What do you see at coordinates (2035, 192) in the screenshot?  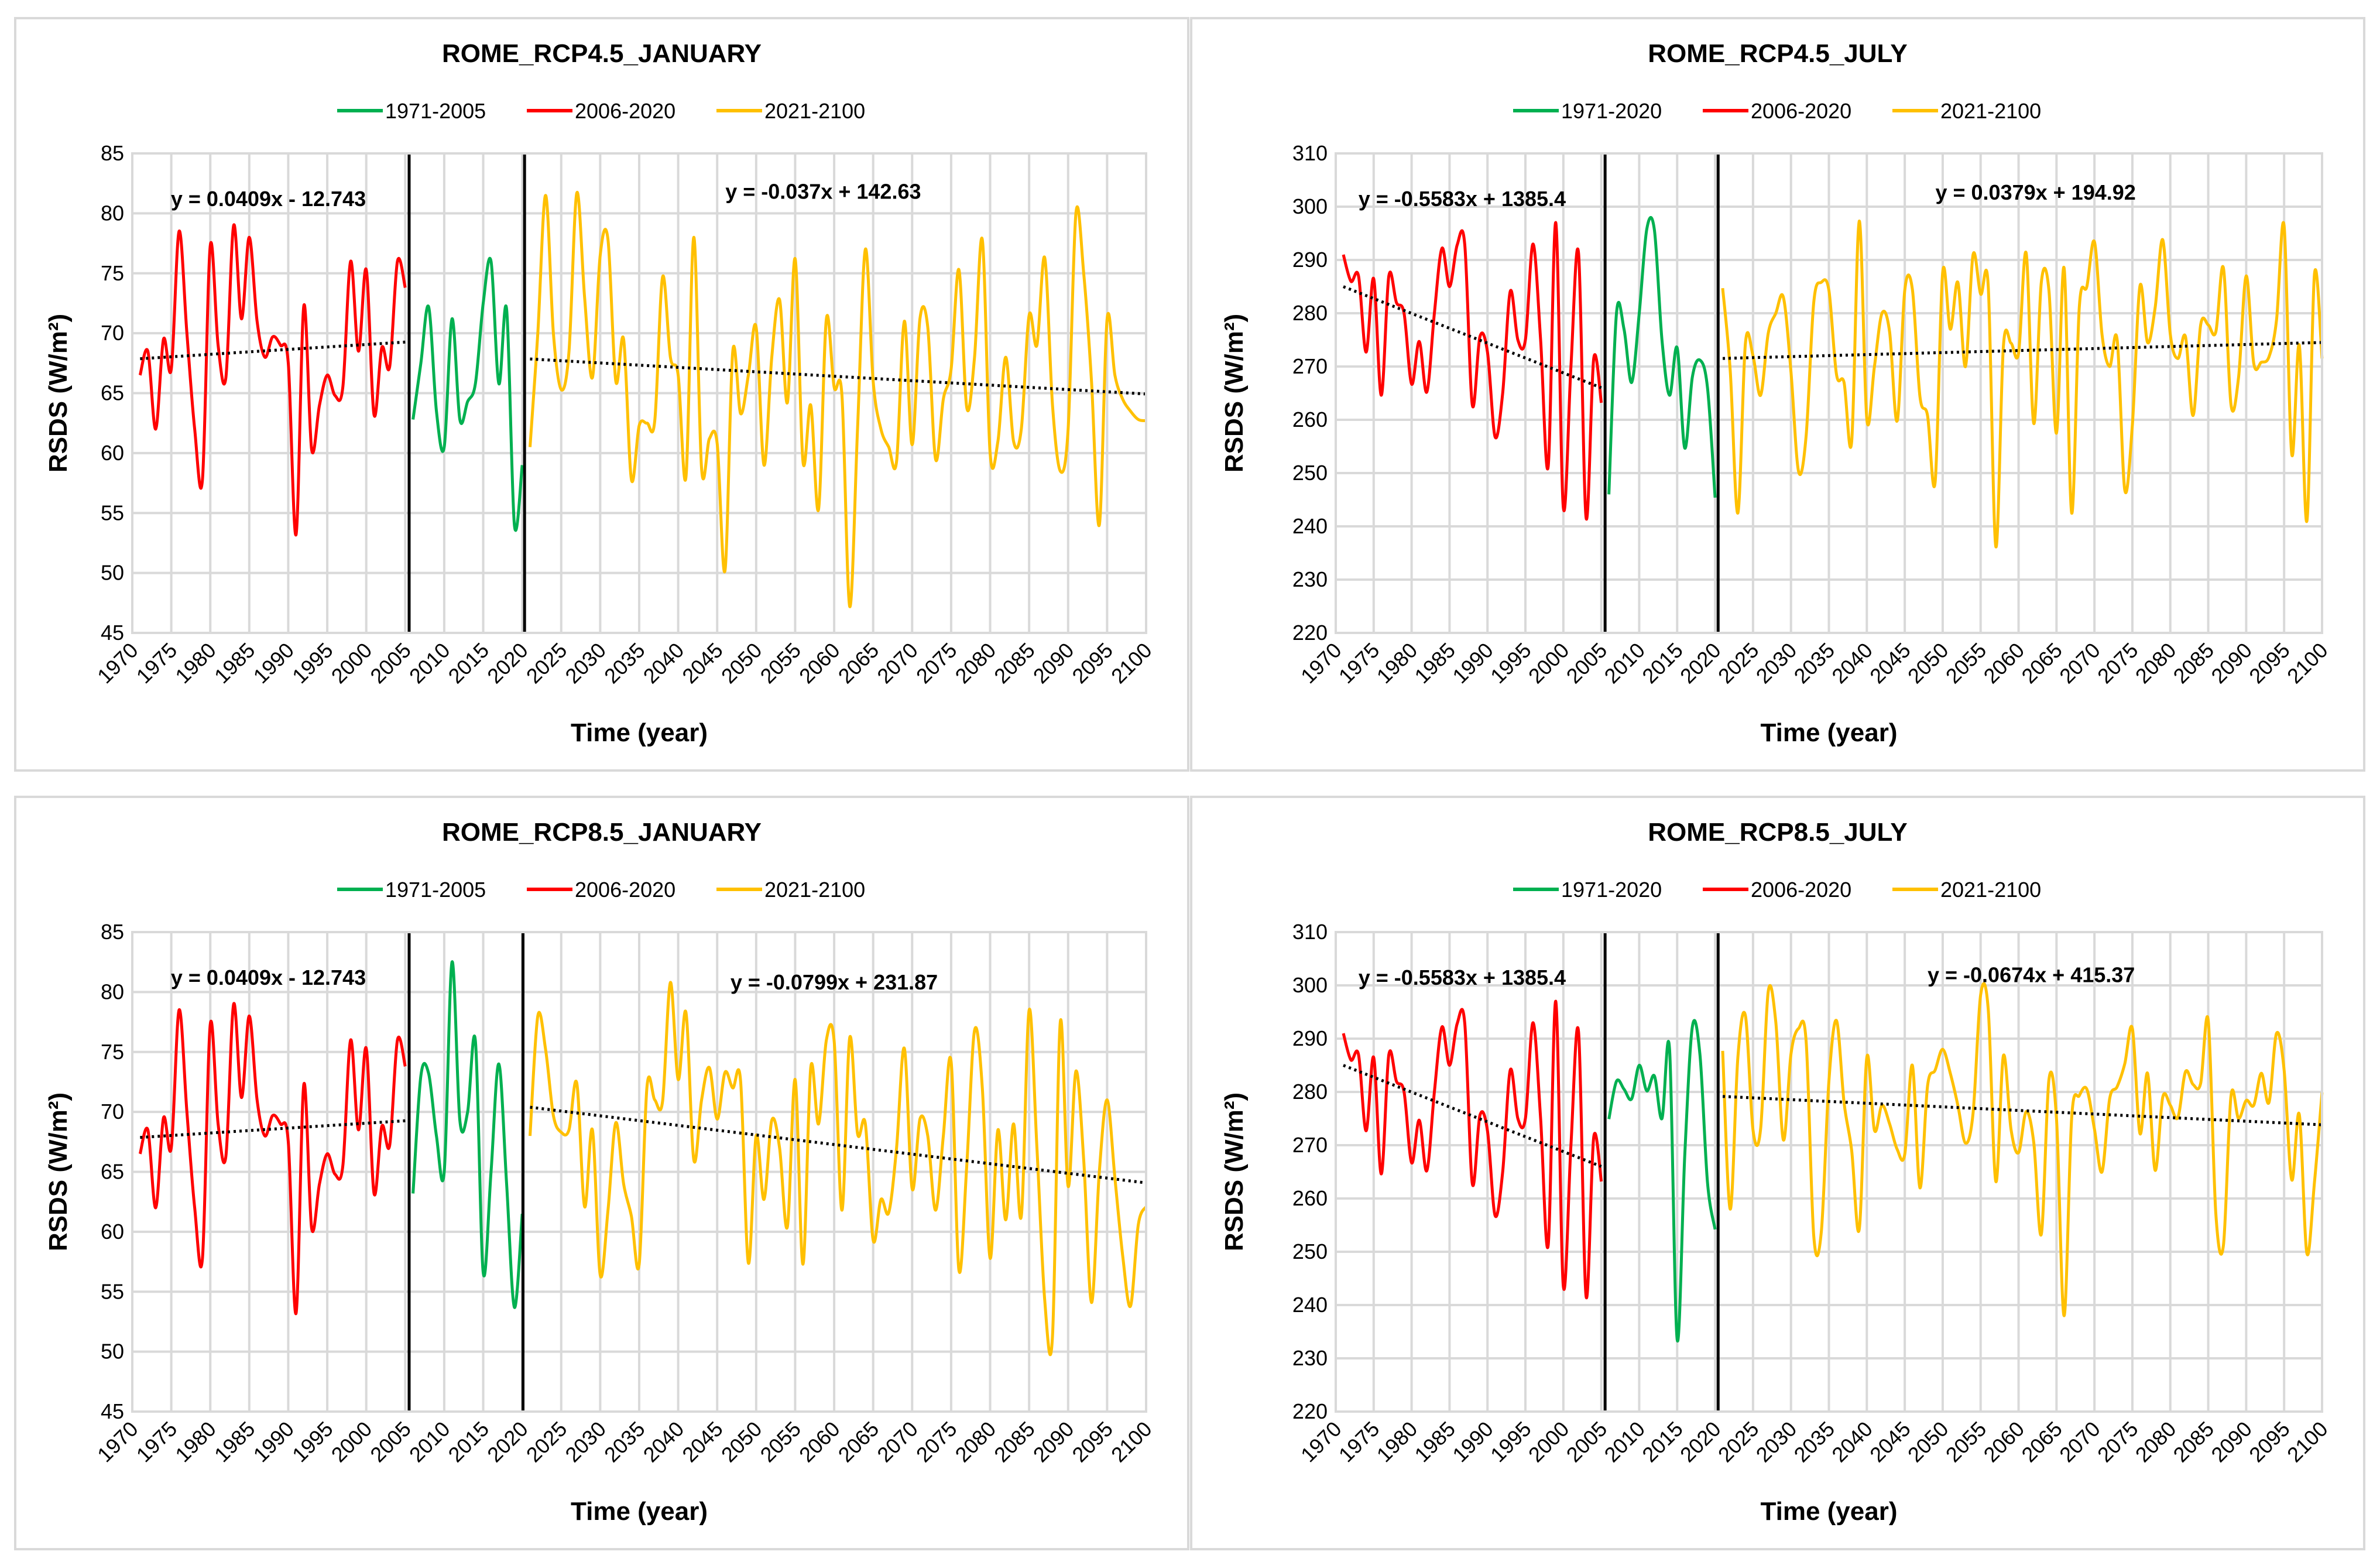 I see `trendline-equation: y = 0.0379x + 194.92` at bounding box center [2035, 192].